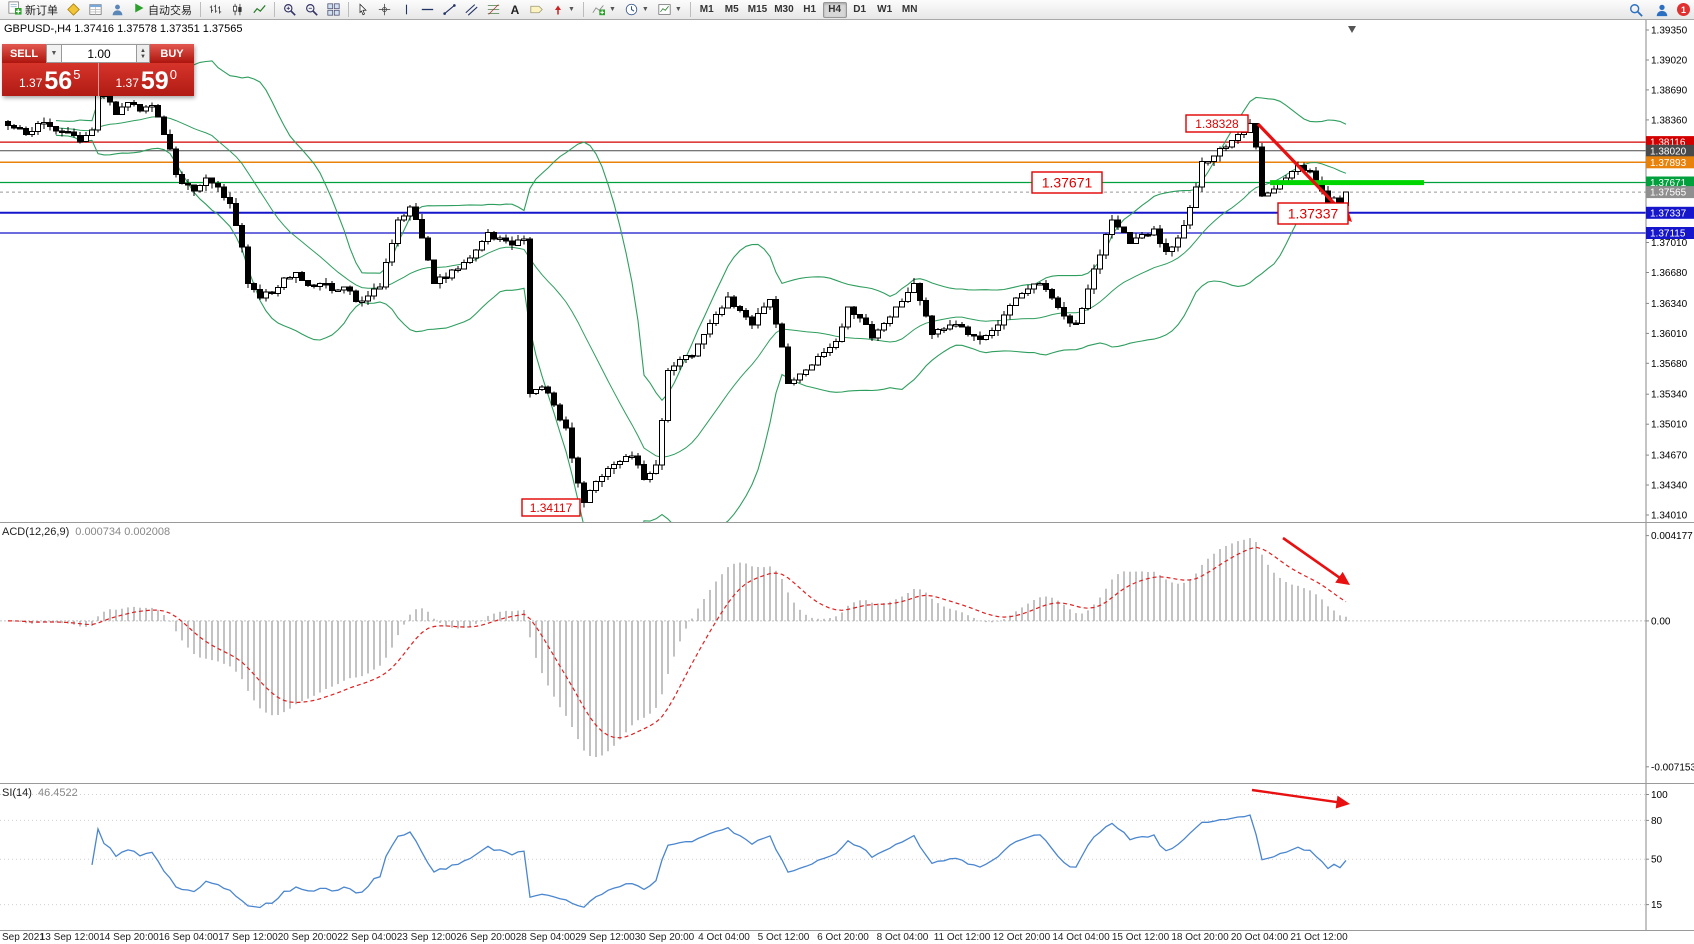 This screenshot has width=1694, height=944. I want to click on periods-icon: ▼, so click(637, 10).